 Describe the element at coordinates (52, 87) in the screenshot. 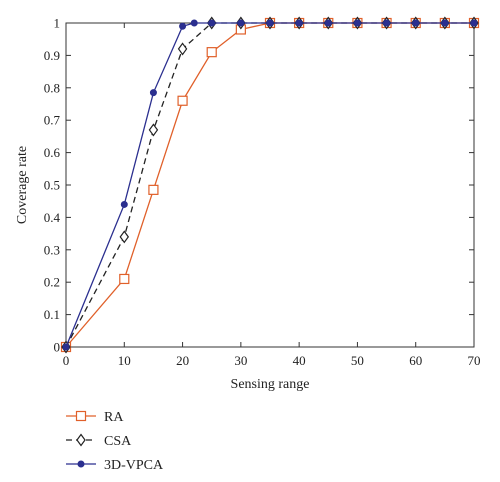

I see `y-tick-label: 0.8` at that location.